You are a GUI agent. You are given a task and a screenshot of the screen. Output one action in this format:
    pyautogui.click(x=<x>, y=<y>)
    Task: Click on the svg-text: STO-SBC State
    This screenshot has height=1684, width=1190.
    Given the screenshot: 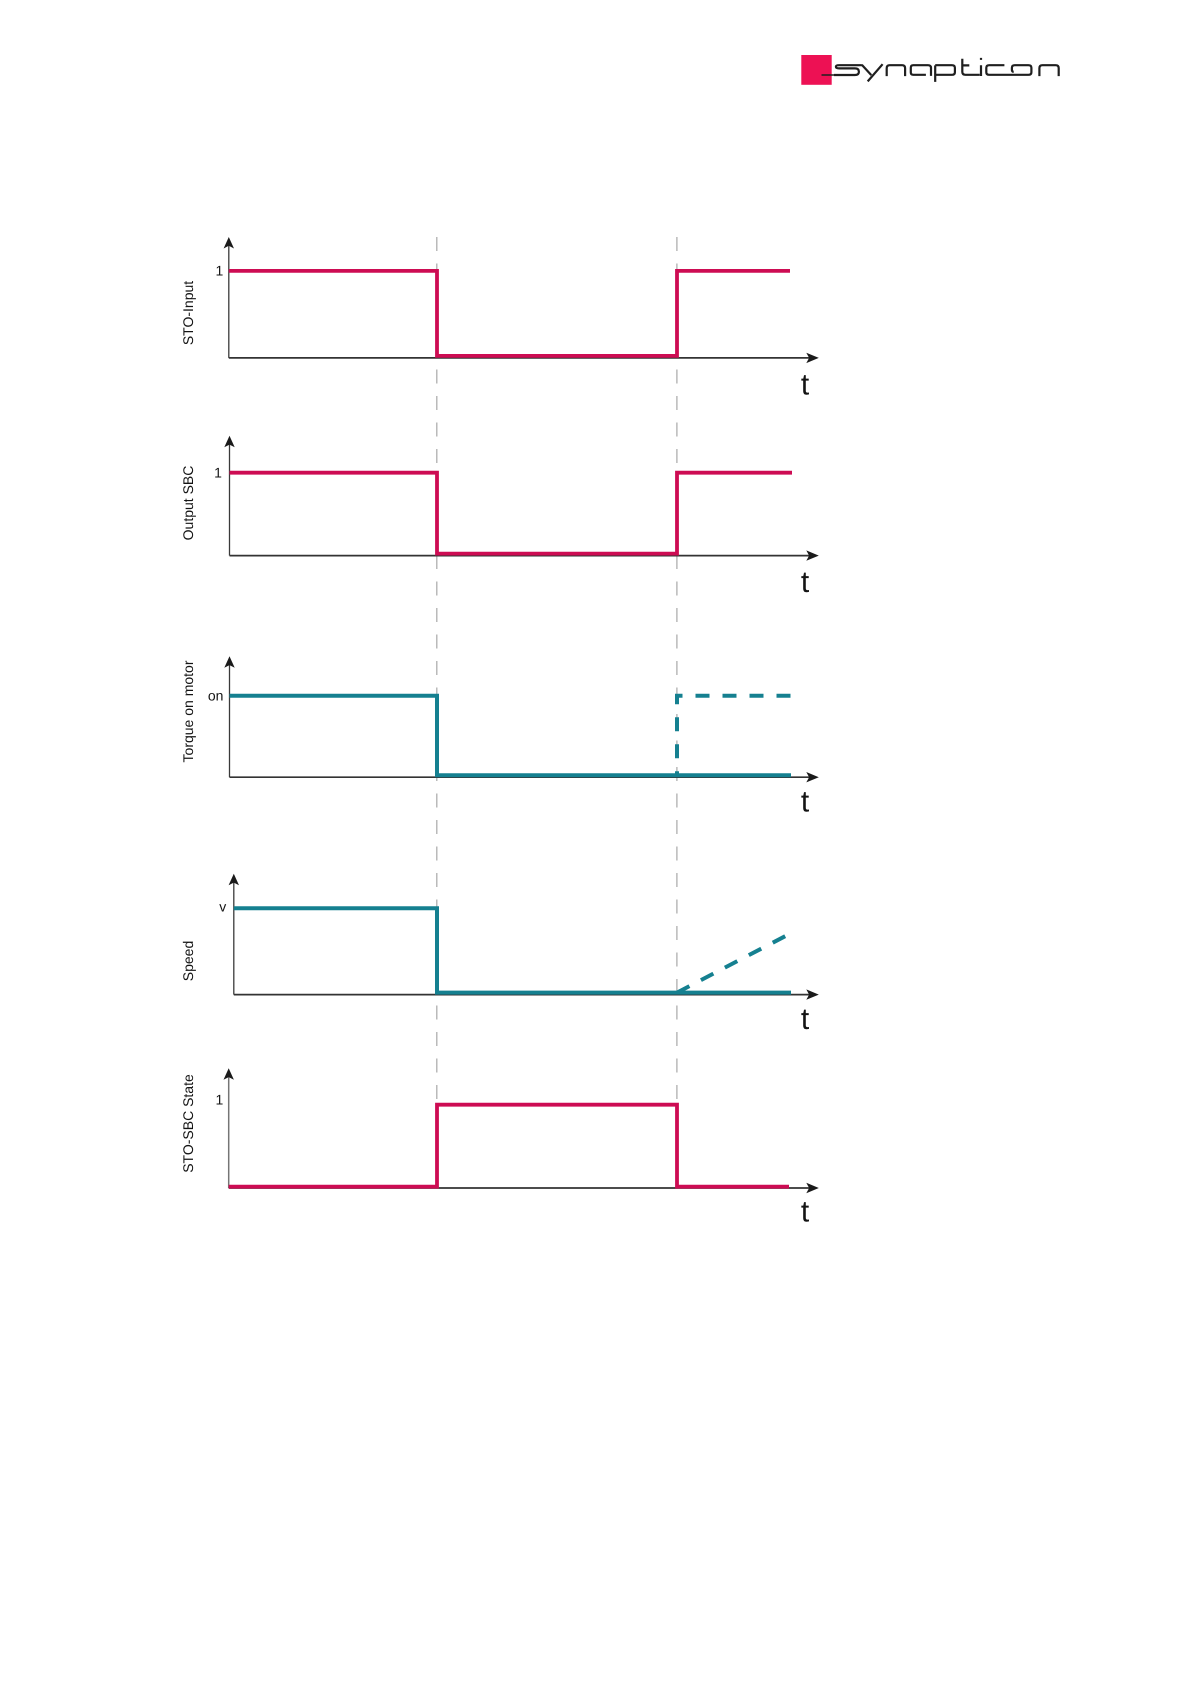 What is the action you would take?
    pyautogui.click(x=188, y=1123)
    